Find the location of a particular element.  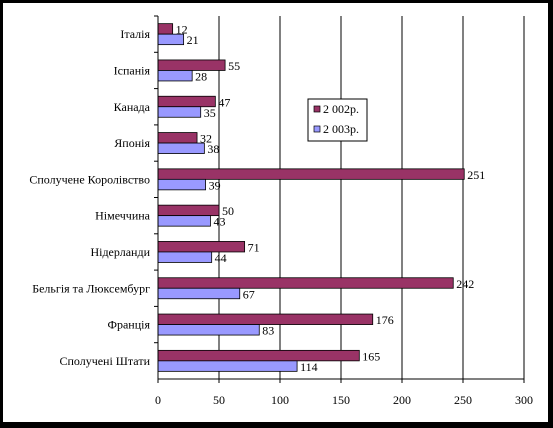

category-label: Італія is located at coordinates (135, 34).